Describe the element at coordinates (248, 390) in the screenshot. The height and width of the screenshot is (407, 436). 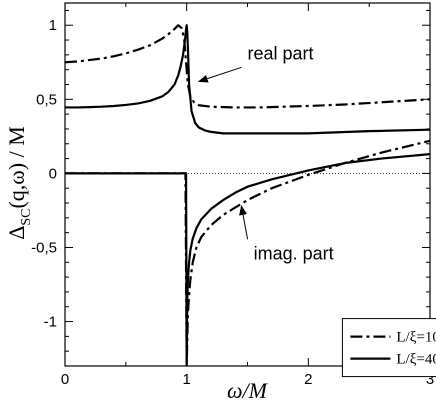
I see `x-axis-label: ω/M` at that location.